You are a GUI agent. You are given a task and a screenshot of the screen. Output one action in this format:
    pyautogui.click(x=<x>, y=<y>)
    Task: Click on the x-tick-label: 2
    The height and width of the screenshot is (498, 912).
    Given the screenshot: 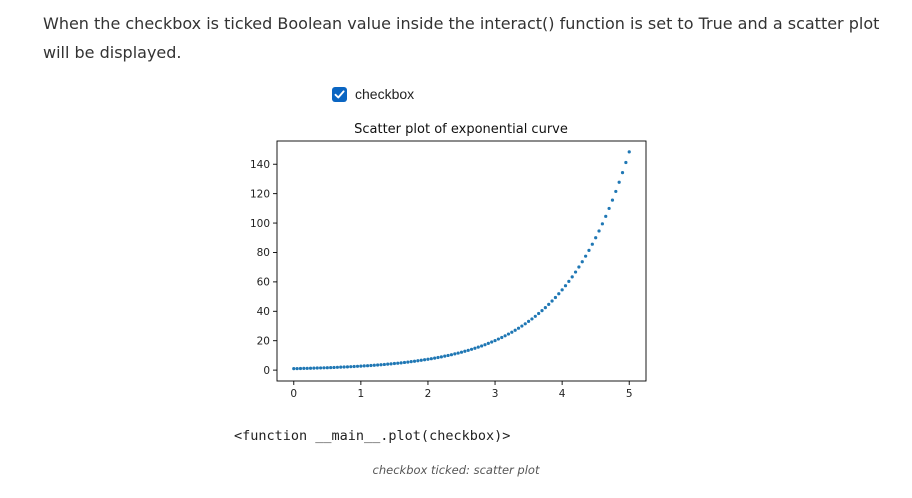 What is the action you would take?
    pyautogui.click(x=428, y=394)
    